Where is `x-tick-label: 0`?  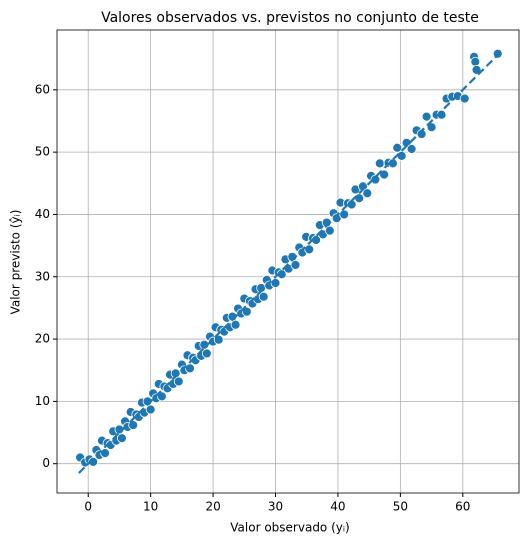
x-tick-label: 0 is located at coordinates (88, 507).